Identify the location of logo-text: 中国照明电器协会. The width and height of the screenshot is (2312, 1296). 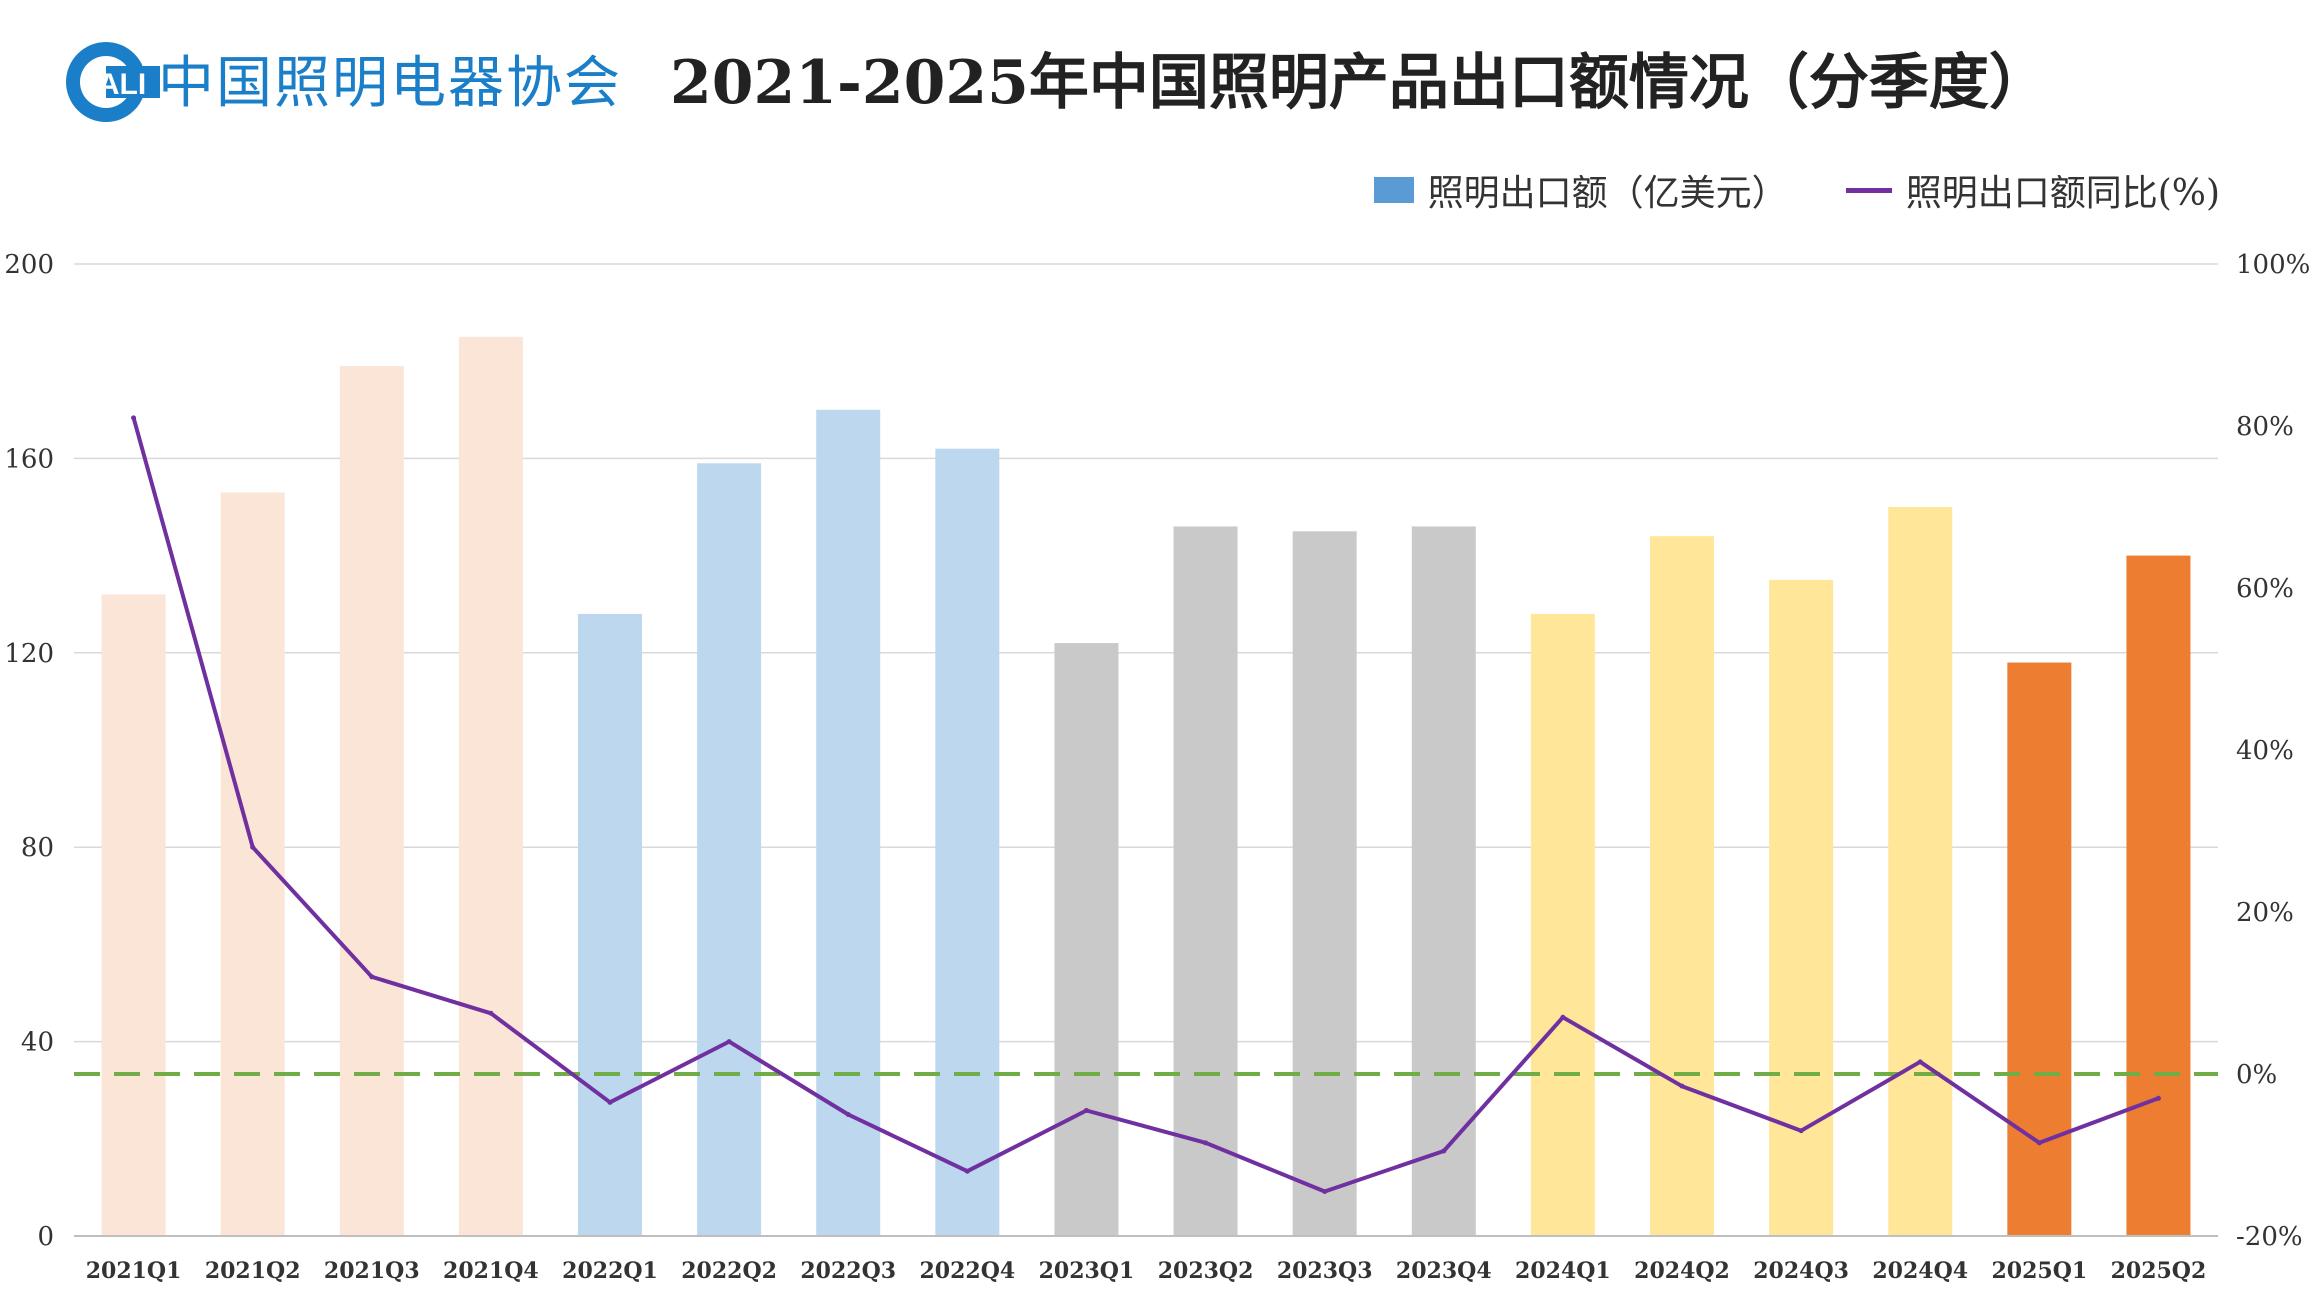
(390, 83).